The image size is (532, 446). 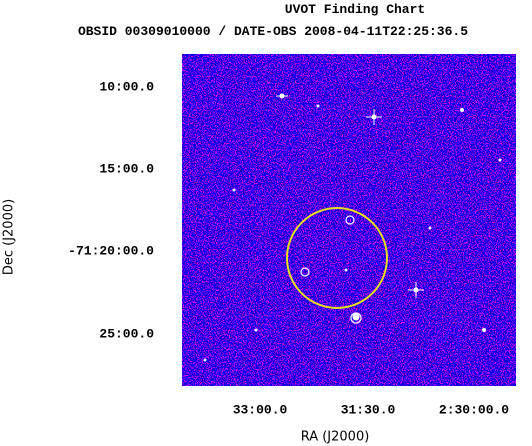 I want to click on y-tick-label: -71:20:00.0, so click(x=111, y=250).